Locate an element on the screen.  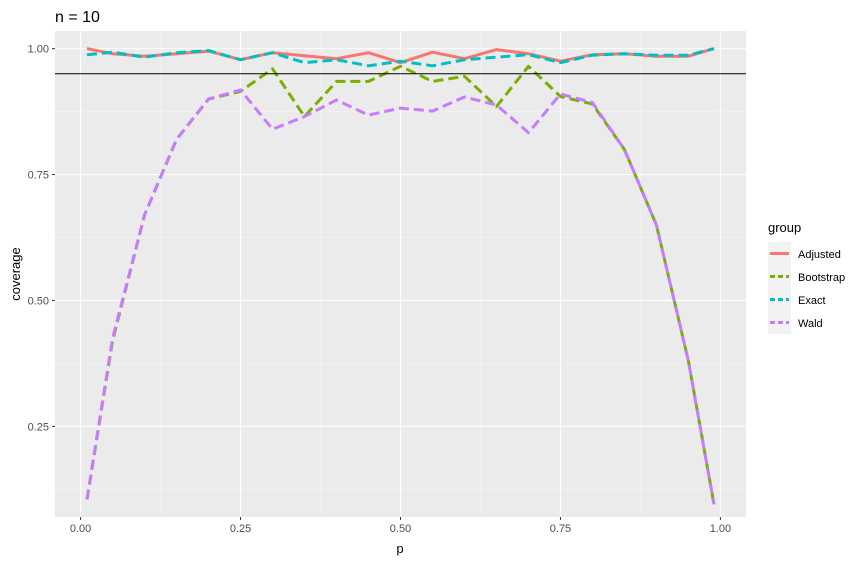
legend-item-bootstrap: Bootstrap is located at coordinates (806, 276).